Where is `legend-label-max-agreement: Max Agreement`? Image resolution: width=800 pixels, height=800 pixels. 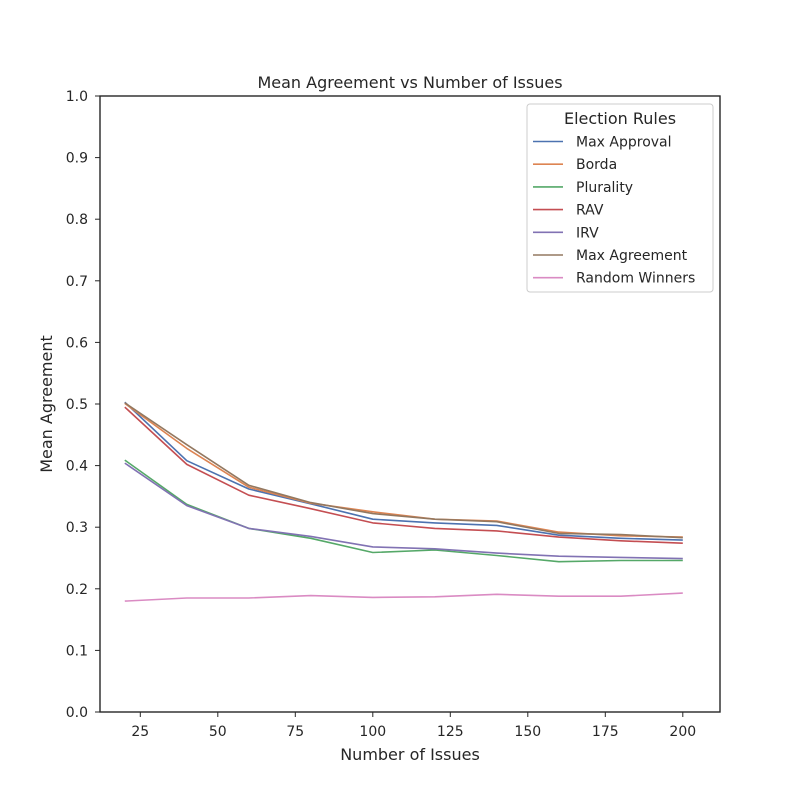 legend-label-max-agreement: Max Agreement is located at coordinates (632, 256).